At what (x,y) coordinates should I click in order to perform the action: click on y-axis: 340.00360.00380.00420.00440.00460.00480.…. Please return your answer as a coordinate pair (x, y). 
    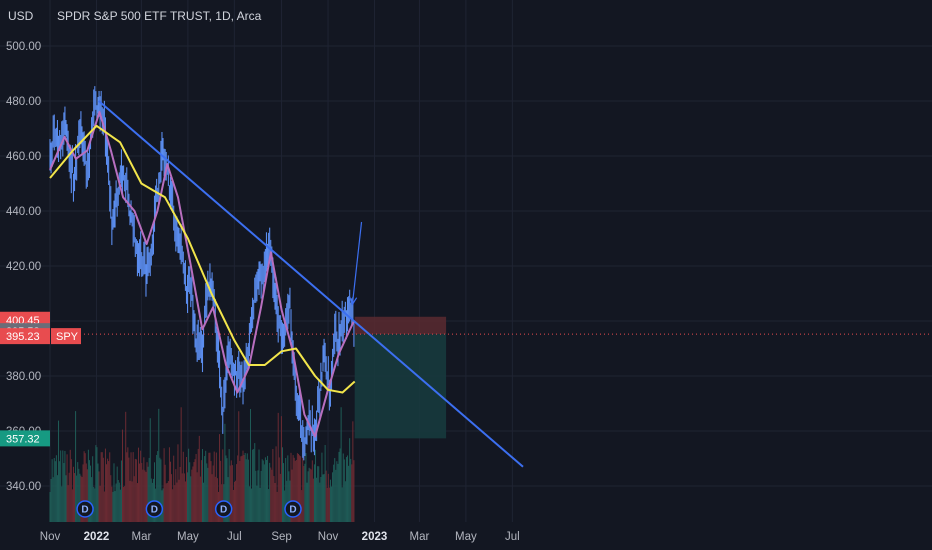
    Looking at the image, I should click on (23, 267).